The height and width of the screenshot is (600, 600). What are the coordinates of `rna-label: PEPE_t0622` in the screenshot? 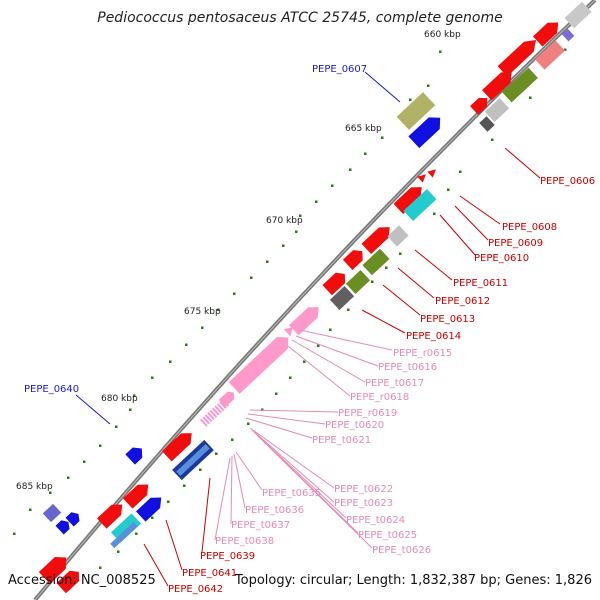 It's located at (363, 489).